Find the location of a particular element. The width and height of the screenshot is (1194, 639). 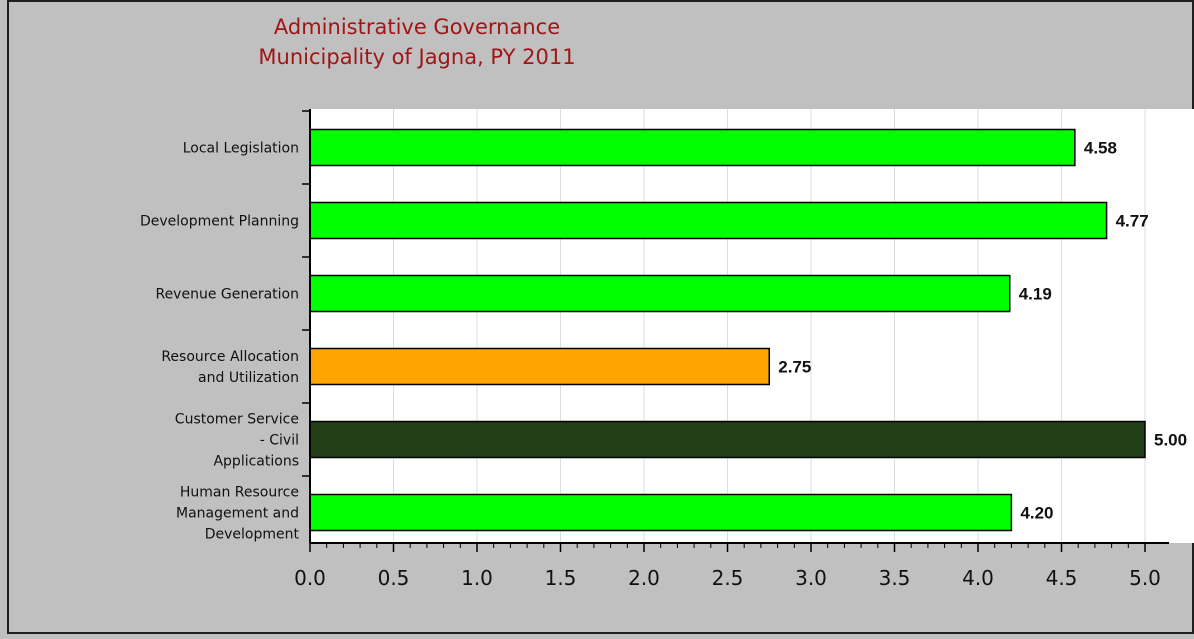

chart-title-line-1: Administrative Governance is located at coordinates (417, 27).